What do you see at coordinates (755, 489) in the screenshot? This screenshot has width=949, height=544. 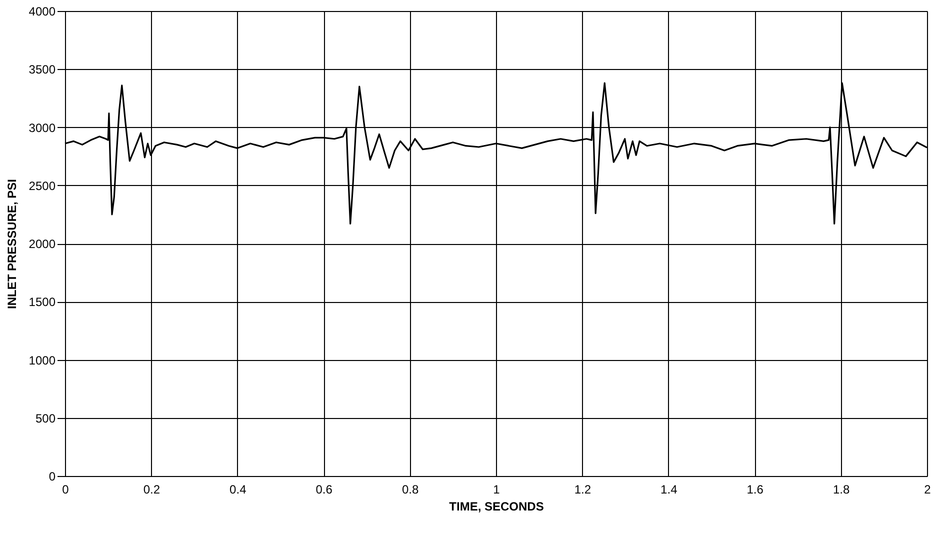 I see `x-tick-label: 1.6` at bounding box center [755, 489].